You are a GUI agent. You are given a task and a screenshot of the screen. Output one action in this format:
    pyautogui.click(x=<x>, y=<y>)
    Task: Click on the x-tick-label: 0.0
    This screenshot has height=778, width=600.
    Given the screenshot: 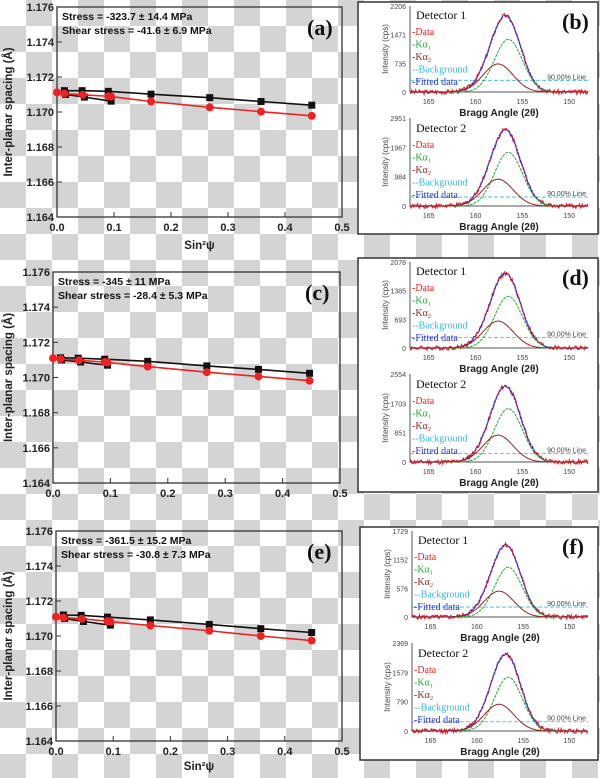 What is the action you would take?
    pyautogui.click(x=52, y=494)
    